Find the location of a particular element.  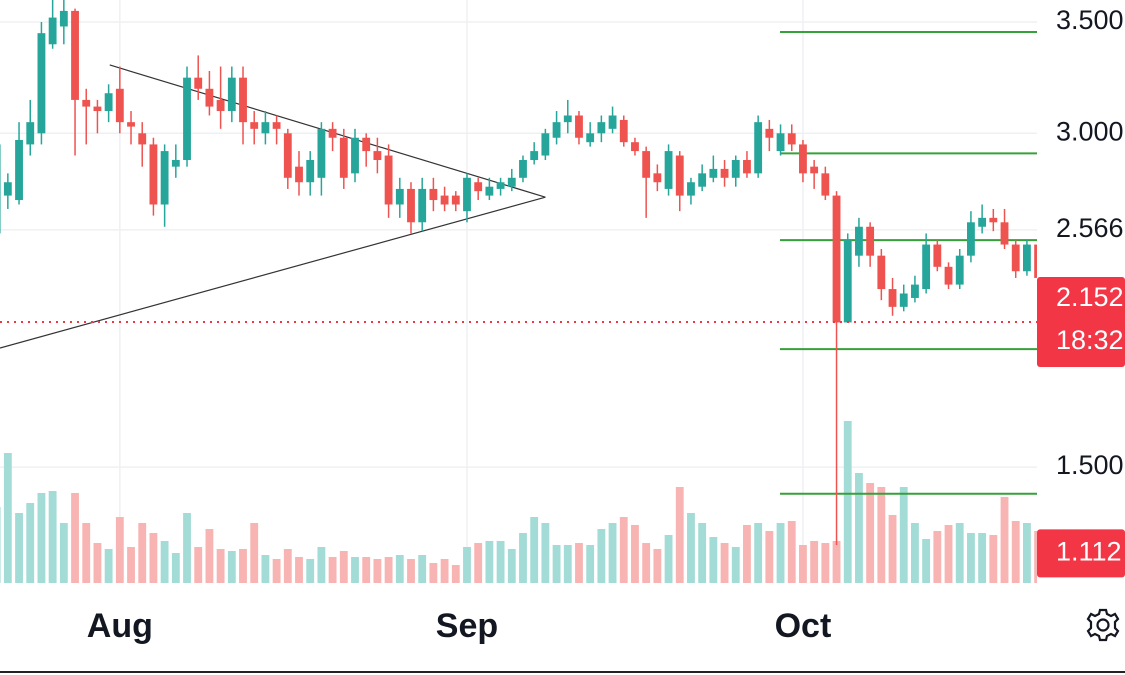

x-tick-label: Sep is located at coordinates (467, 626).